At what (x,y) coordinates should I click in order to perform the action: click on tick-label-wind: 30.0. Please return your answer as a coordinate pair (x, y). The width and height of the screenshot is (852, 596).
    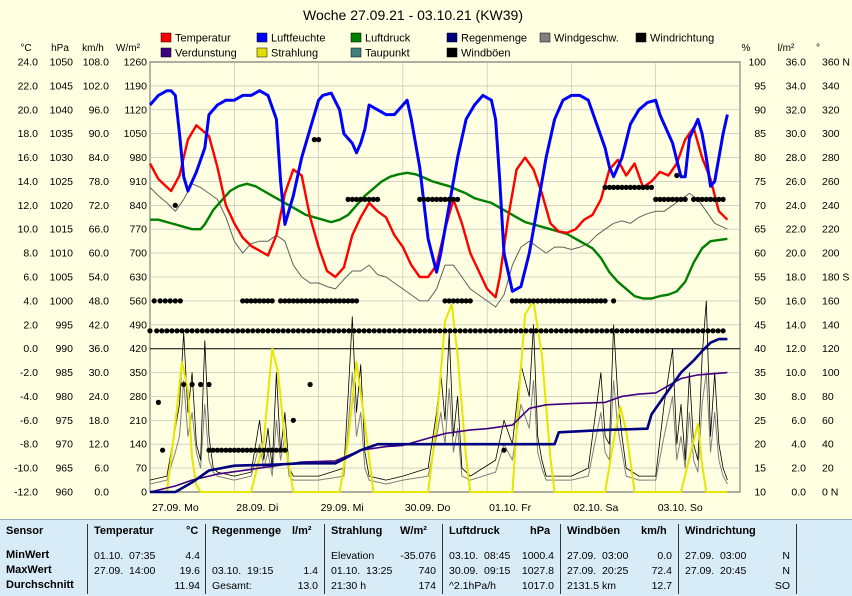
    Looking at the image, I should click on (99, 373).